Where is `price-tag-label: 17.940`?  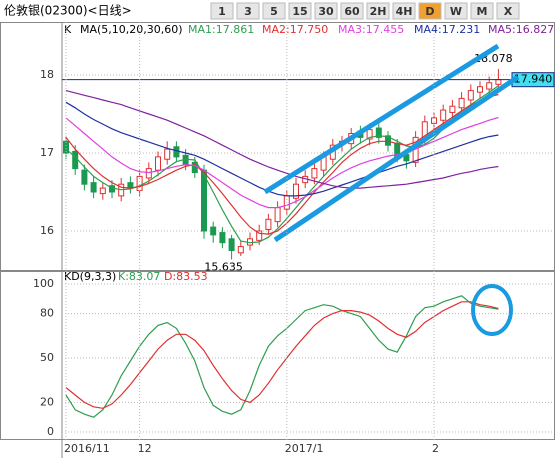
price-tag-label: 17.940 is located at coordinates (533, 79).